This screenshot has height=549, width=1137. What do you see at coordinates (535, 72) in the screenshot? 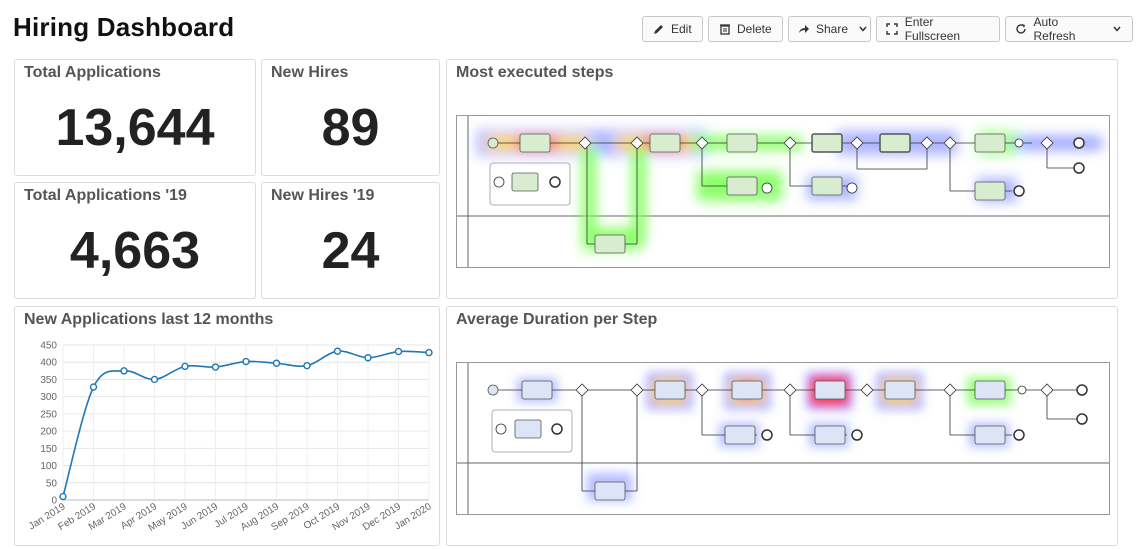
I see `heatmap-title: Most executed steps` at bounding box center [535, 72].